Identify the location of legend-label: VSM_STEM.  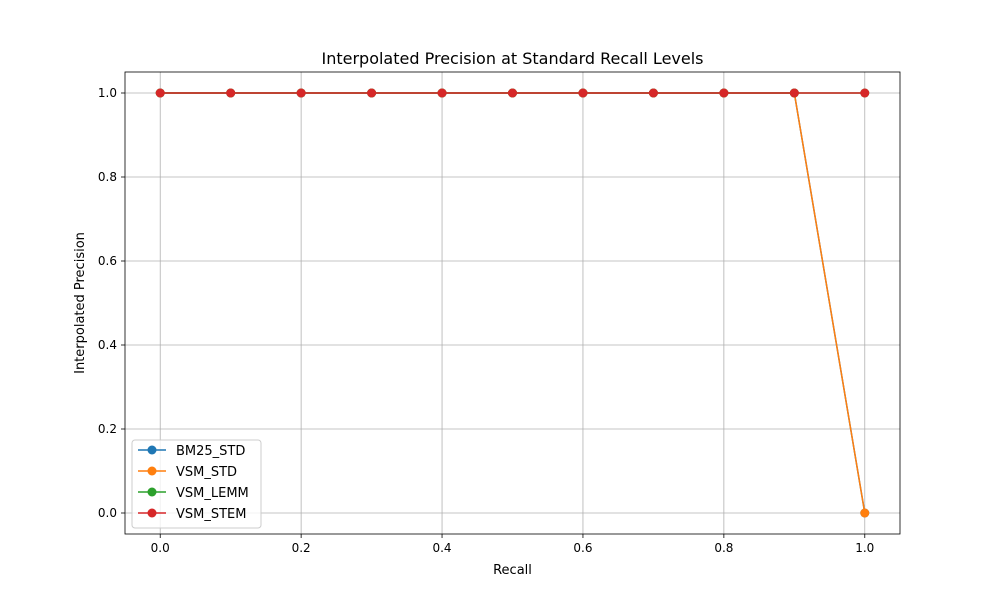
(211, 514).